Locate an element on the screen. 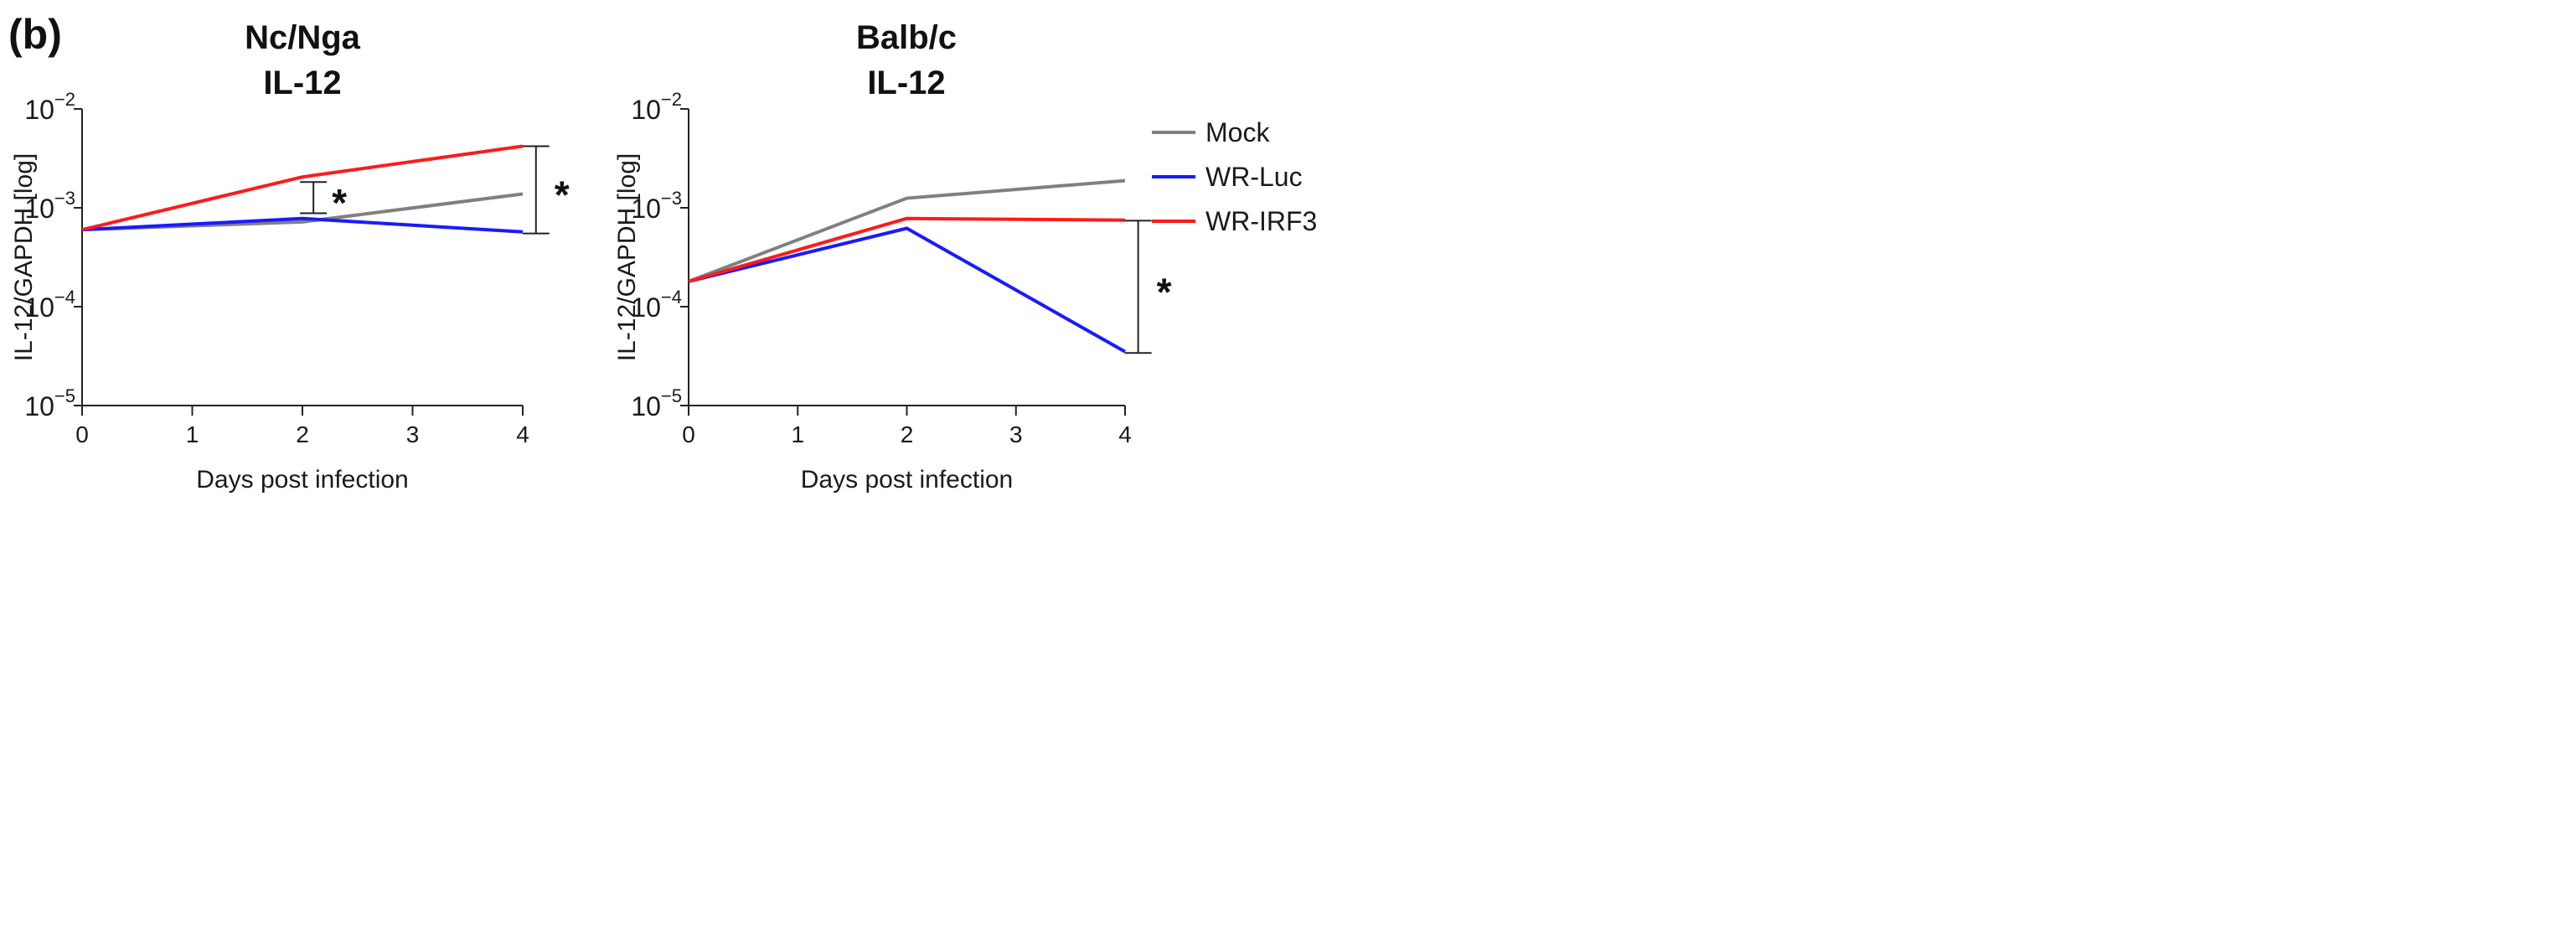 The height and width of the screenshot is (951, 2576). legend-label: Mock is located at coordinates (1237, 132).